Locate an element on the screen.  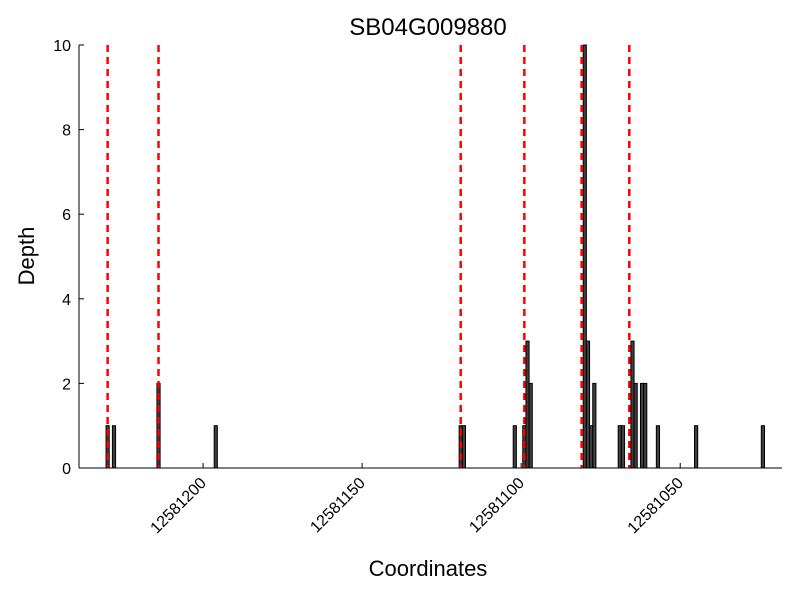
x-tick-label: 12581100 is located at coordinates (497, 506).